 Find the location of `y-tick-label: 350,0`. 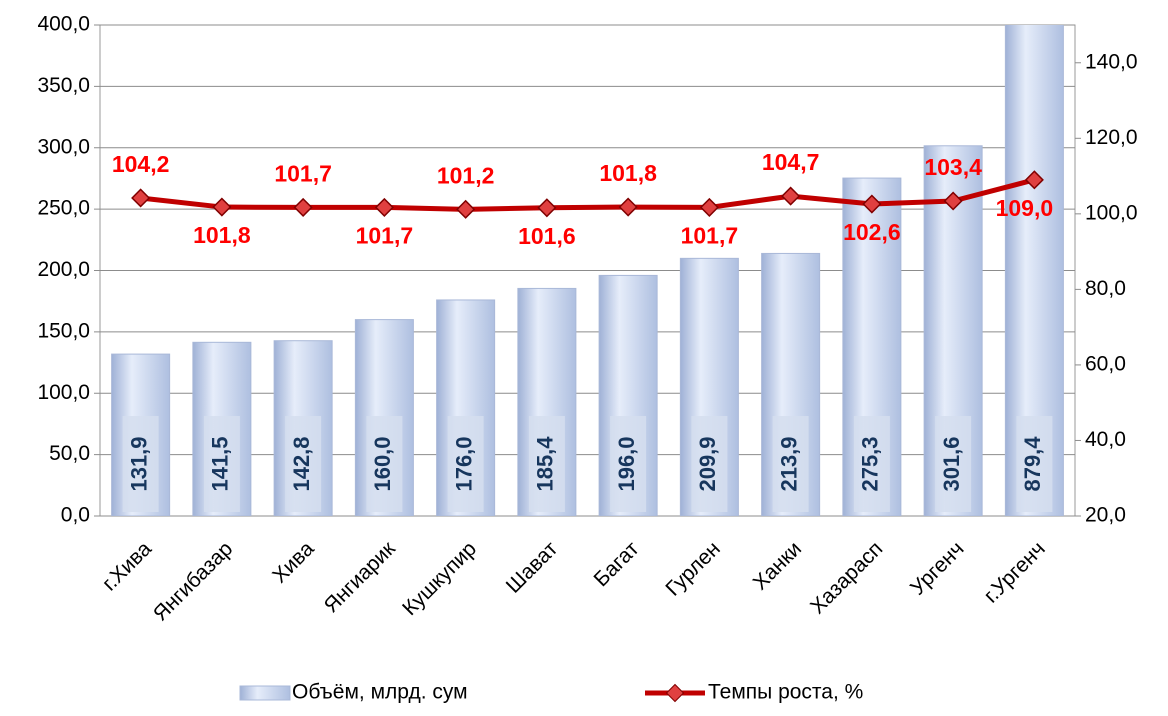

y-tick-label: 350,0 is located at coordinates (63, 85).